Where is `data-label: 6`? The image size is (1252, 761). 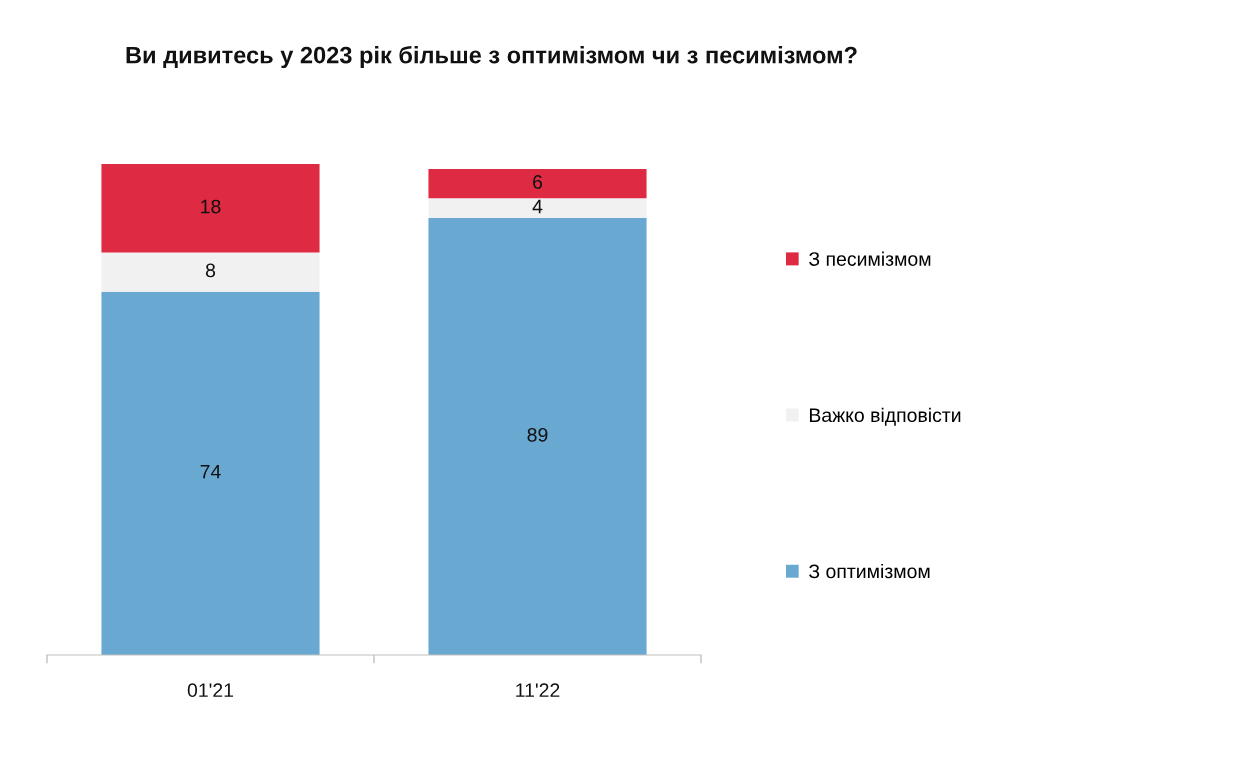
data-label: 6 is located at coordinates (538, 182).